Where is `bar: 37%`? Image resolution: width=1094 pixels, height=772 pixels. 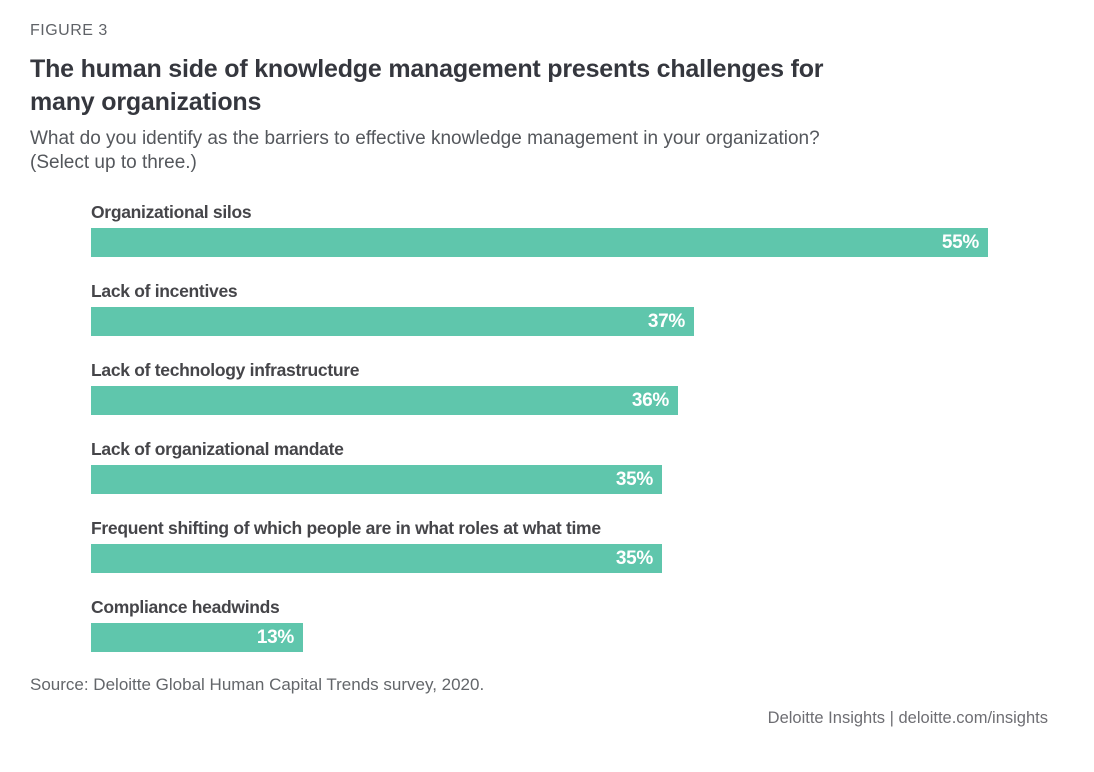
bar: 37% is located at coordinates (392, 321).